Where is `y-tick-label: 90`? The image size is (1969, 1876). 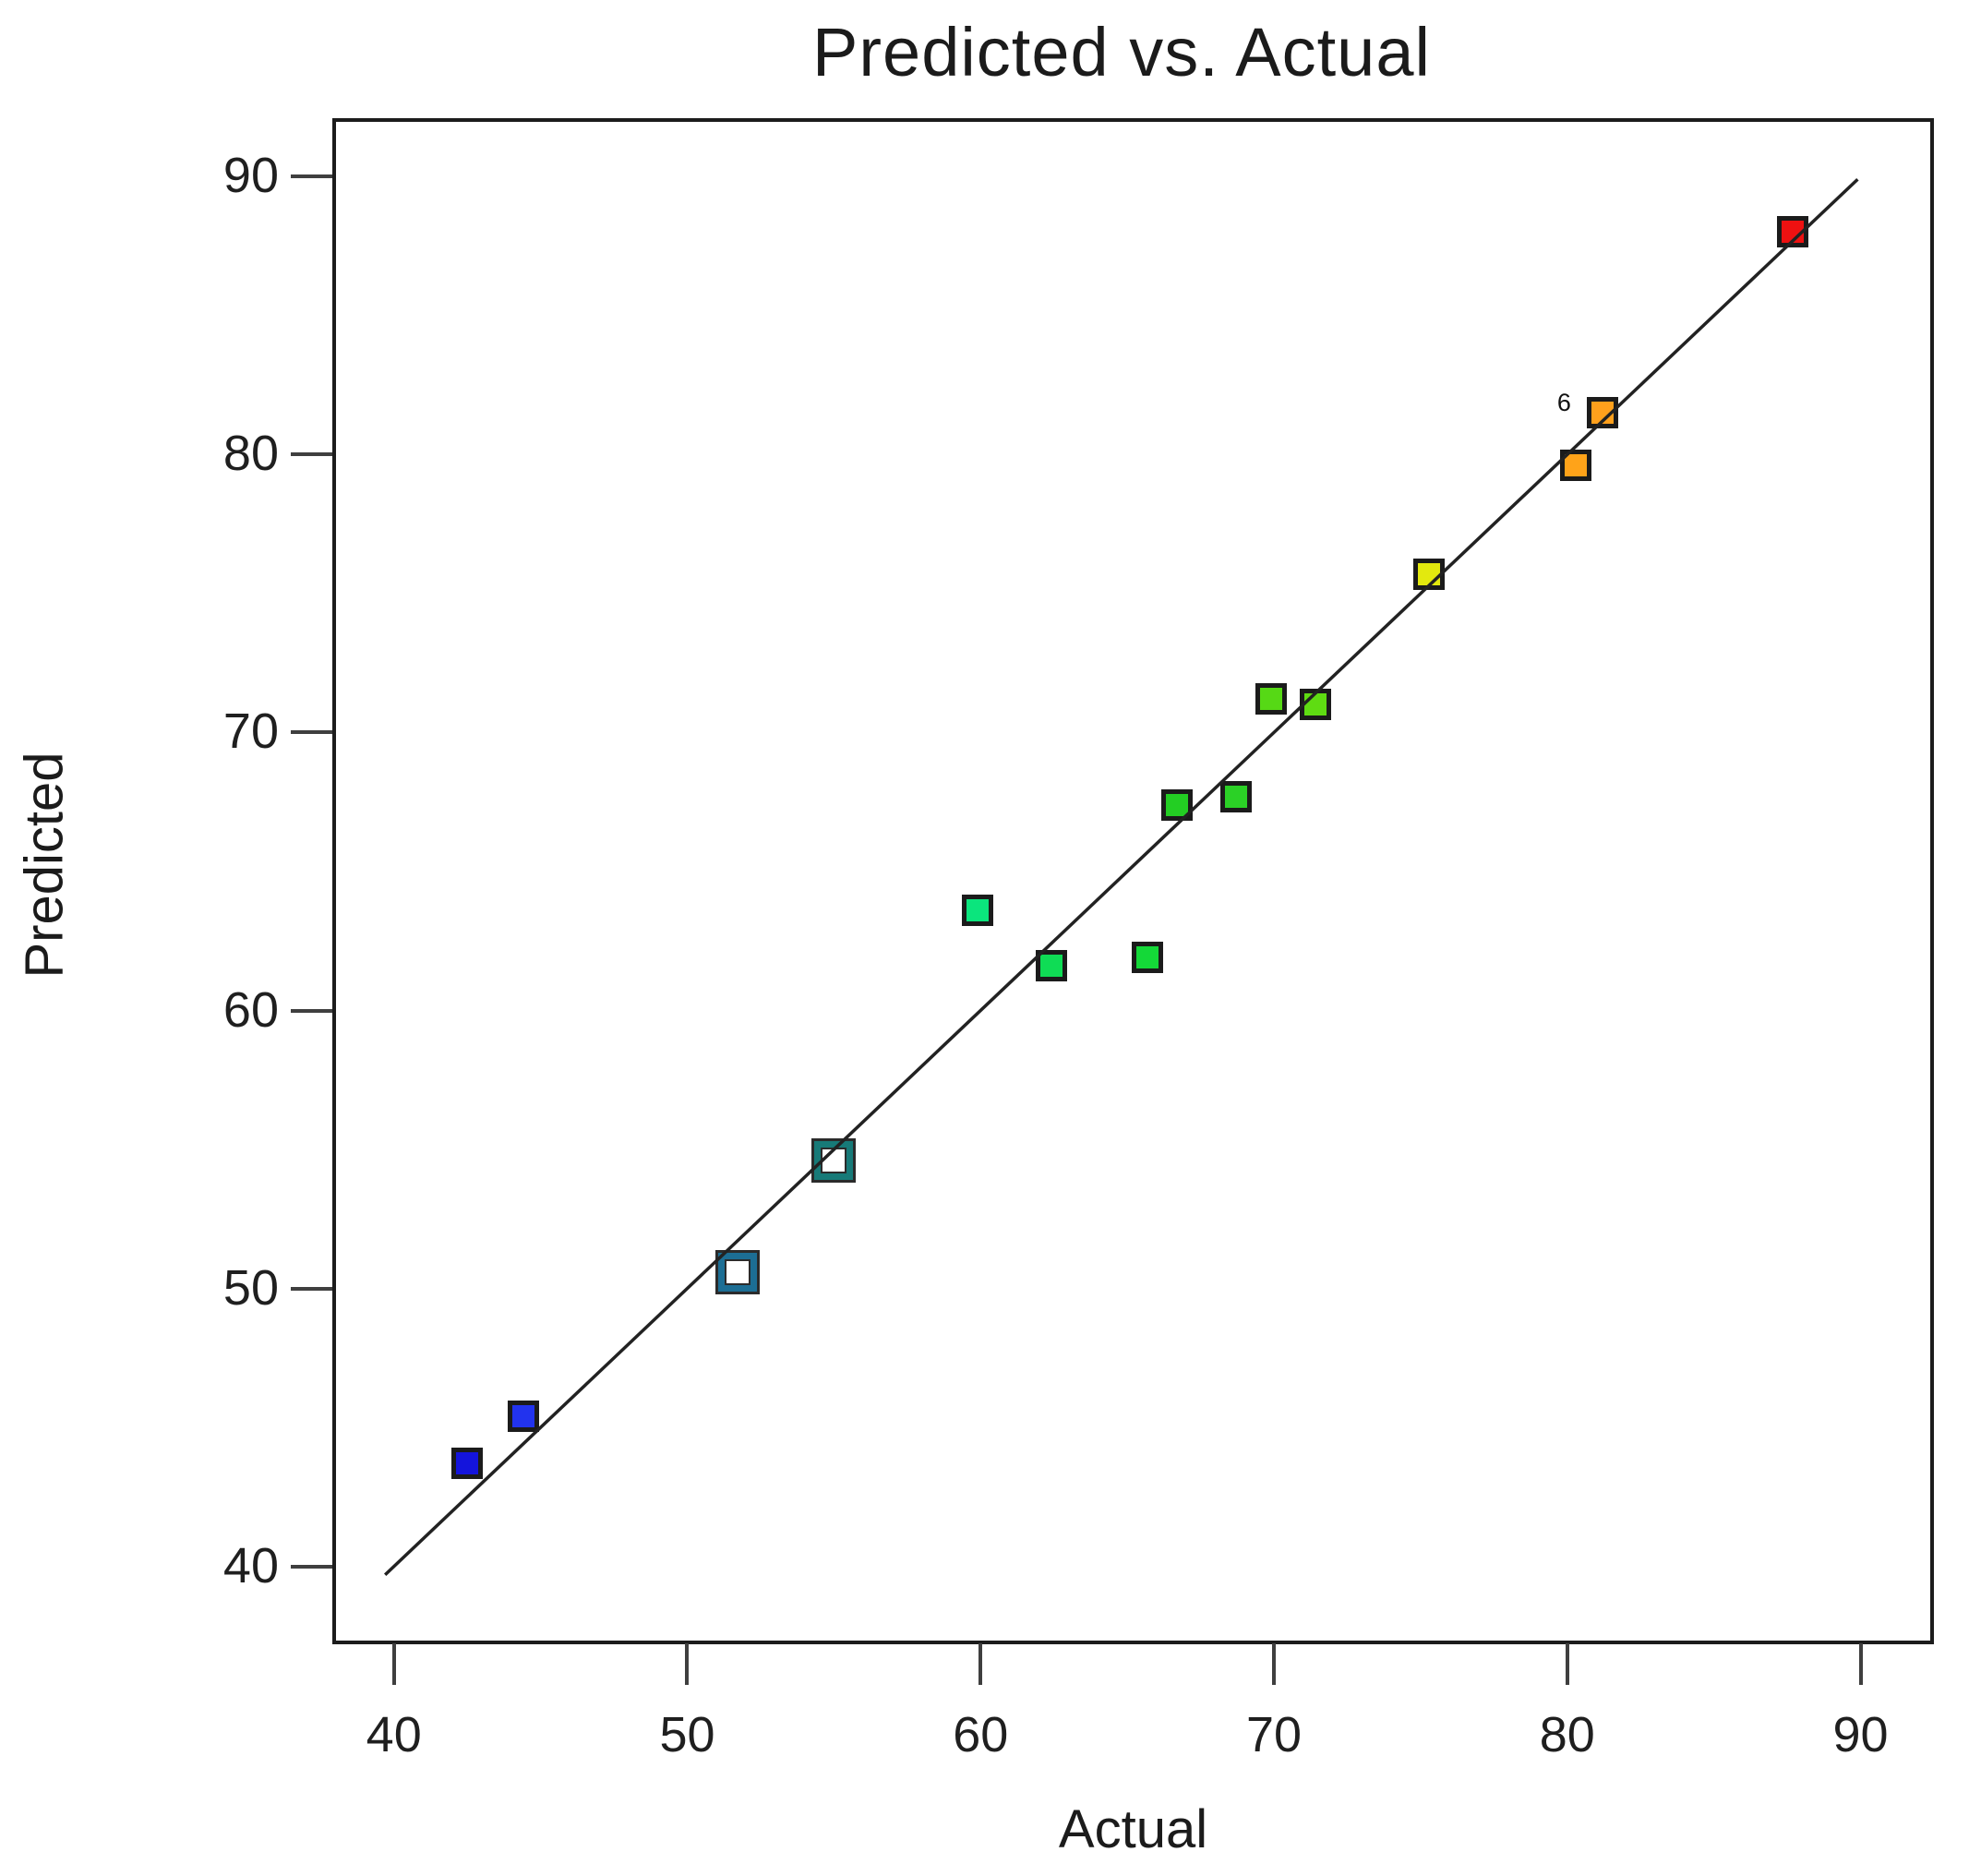 y-tick-label: 90 is located at coordinates (250, 176).